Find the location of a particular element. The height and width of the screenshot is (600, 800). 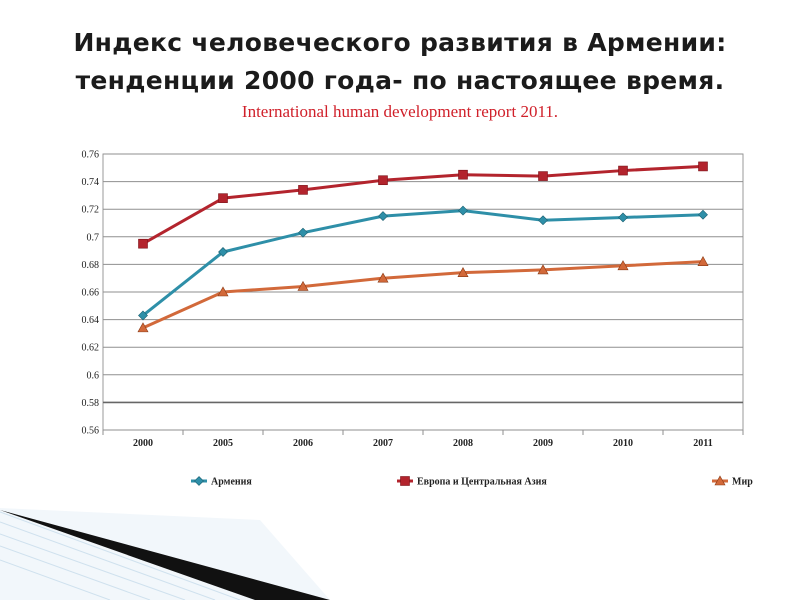

legend-item-3: Мир is located at coordinates (732, 481).